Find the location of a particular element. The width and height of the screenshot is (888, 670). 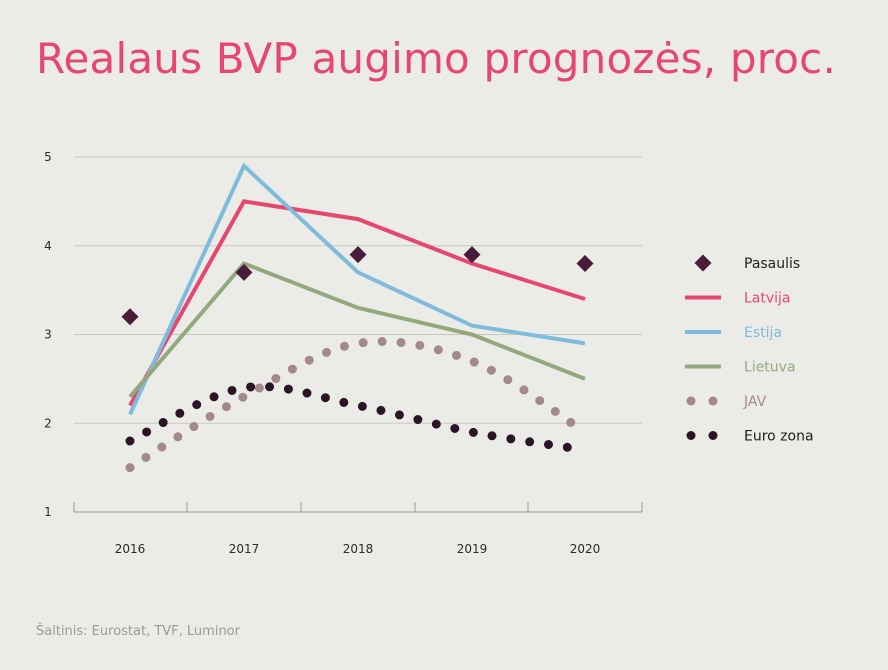

legend-label: JAV is located at coordinates (755, 402).